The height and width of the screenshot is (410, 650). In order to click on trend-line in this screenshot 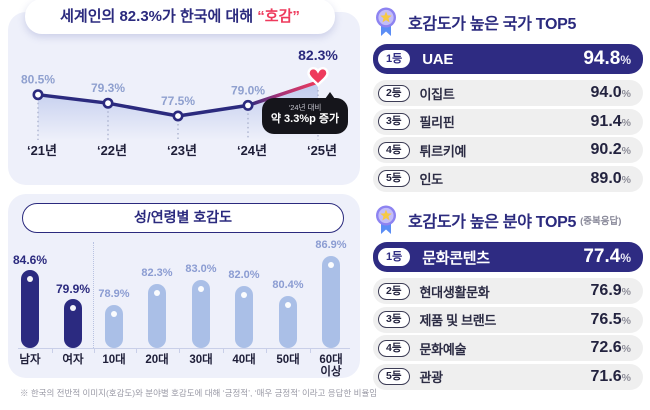, I will do `click(143, 105)`.